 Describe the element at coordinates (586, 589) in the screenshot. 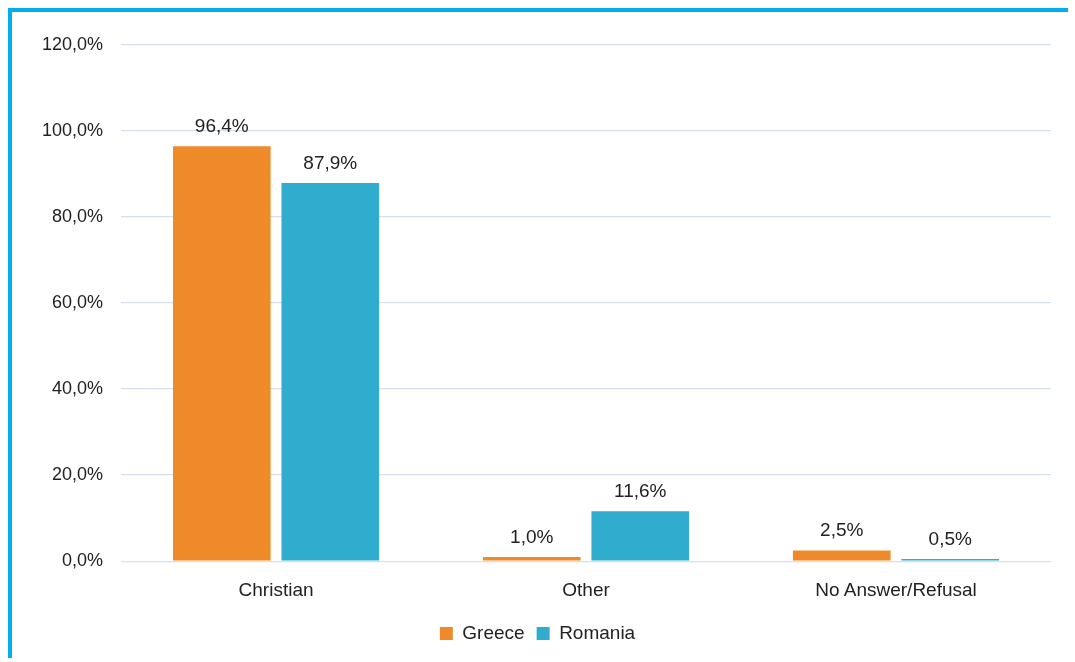

I see `x-tick-label: Other` at that location.